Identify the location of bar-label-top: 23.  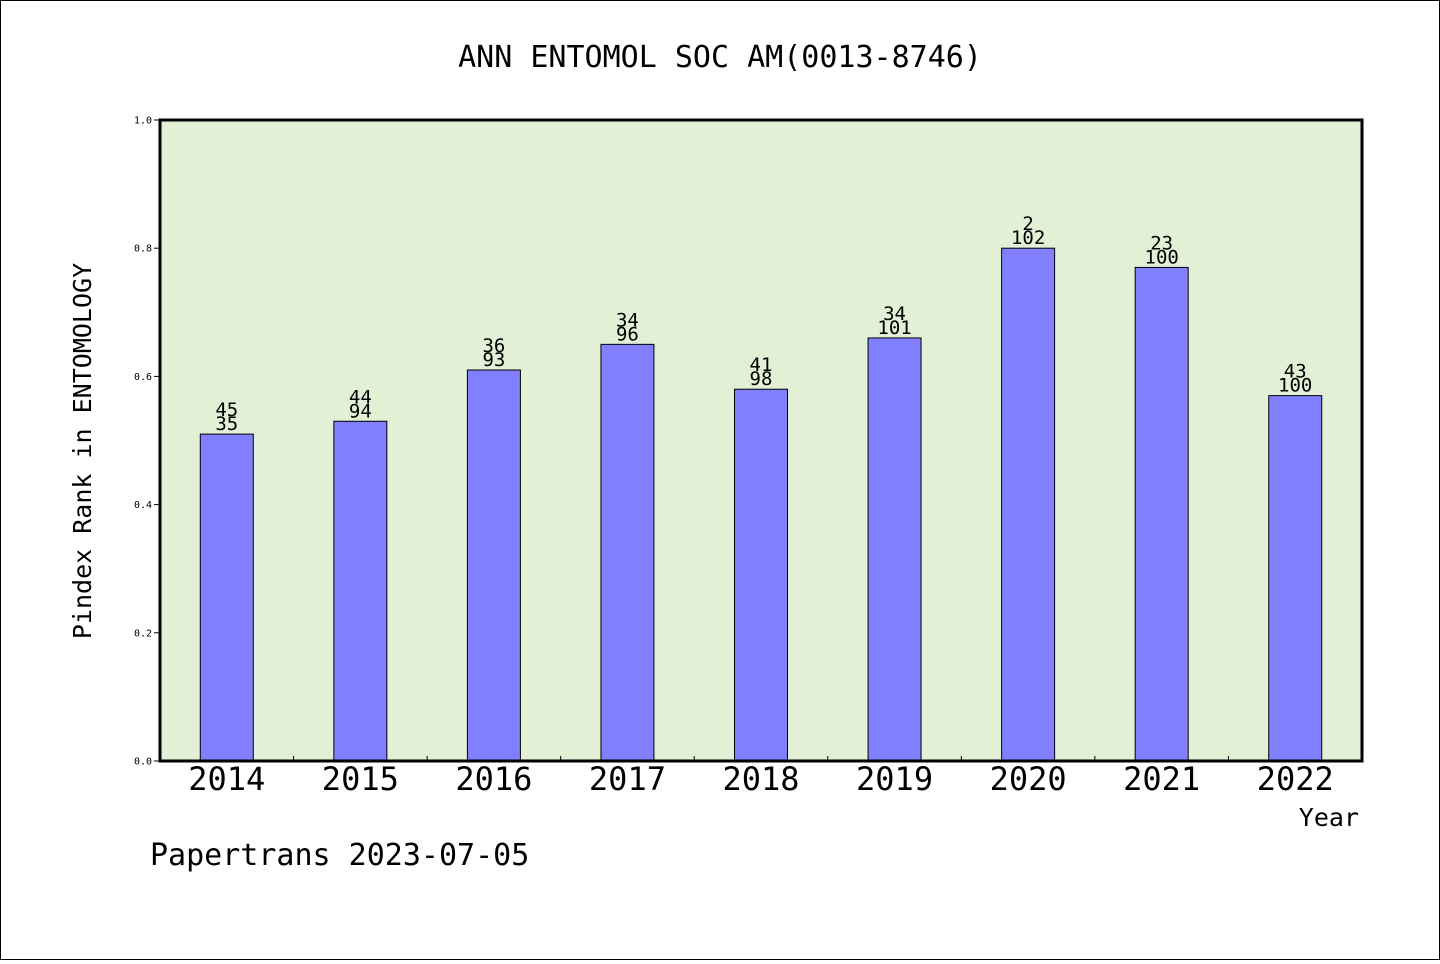
(1161, 243).